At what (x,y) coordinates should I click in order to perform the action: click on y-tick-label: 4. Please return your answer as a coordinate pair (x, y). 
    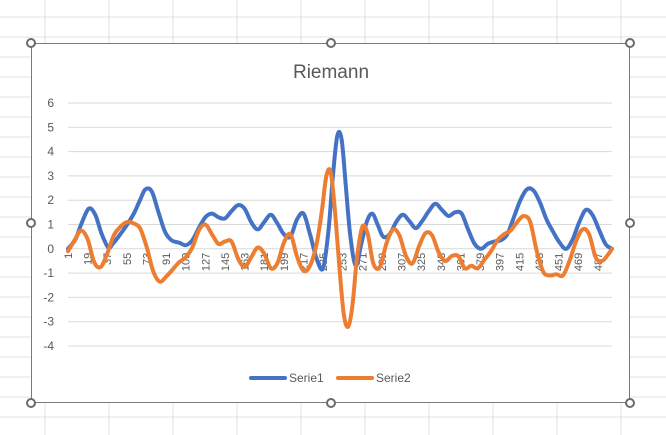
    Looking at the image, I should click on (50, 152).